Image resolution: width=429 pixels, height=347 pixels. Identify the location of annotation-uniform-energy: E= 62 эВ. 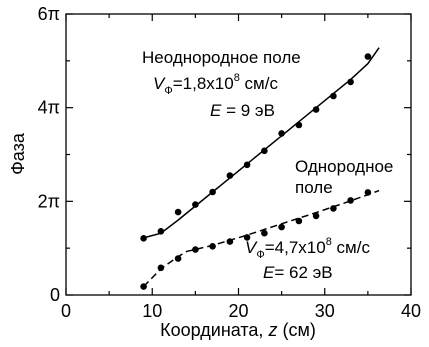
(298, 272).